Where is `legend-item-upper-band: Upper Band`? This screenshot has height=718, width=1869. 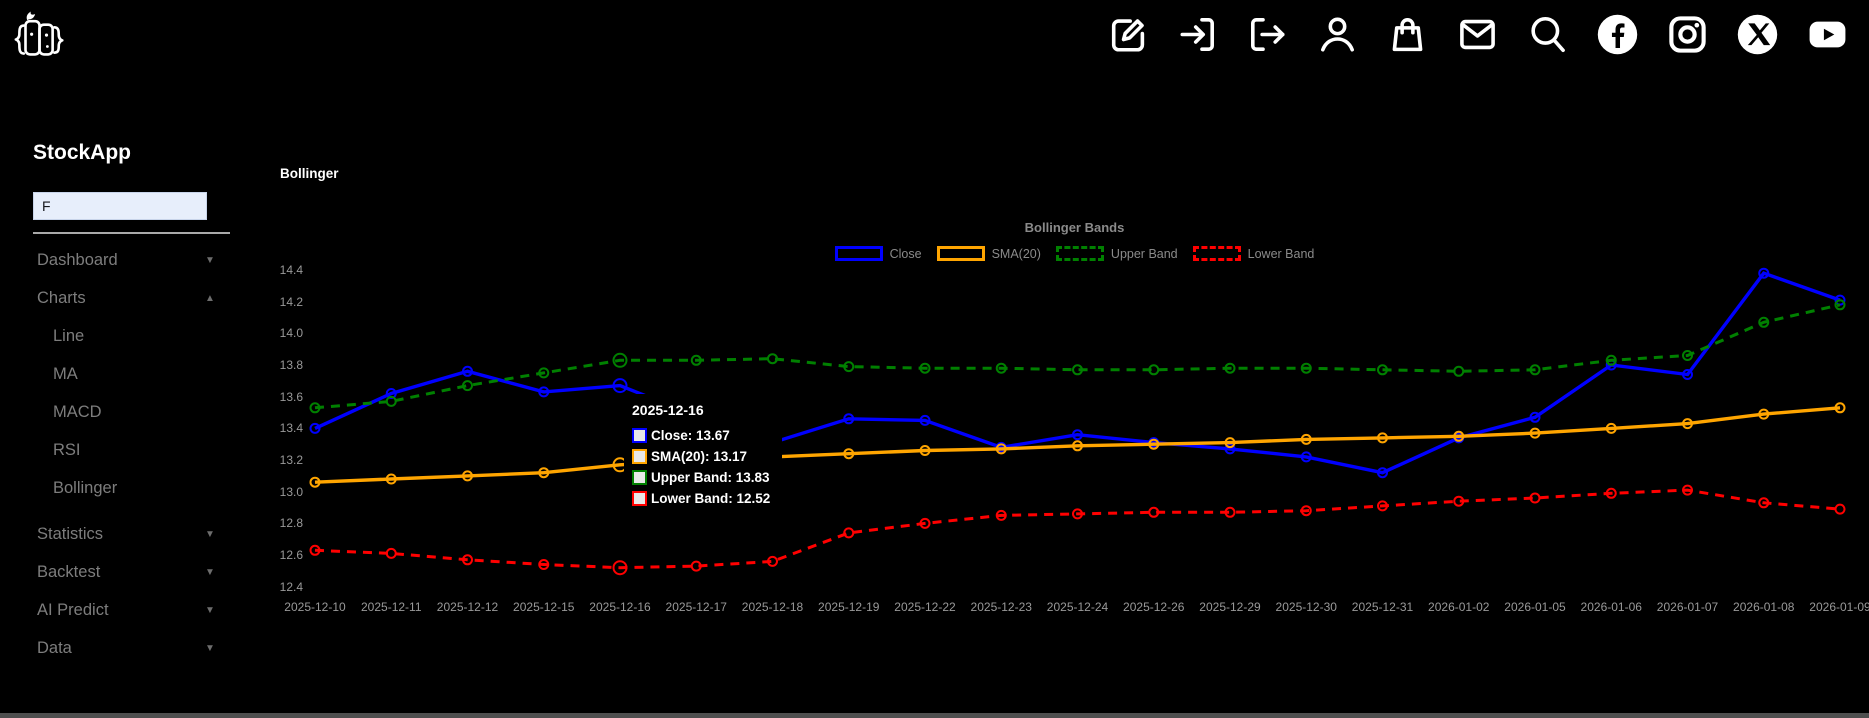 legend-item-upper-band: Upper Band is located at coordinates (1116, 253).